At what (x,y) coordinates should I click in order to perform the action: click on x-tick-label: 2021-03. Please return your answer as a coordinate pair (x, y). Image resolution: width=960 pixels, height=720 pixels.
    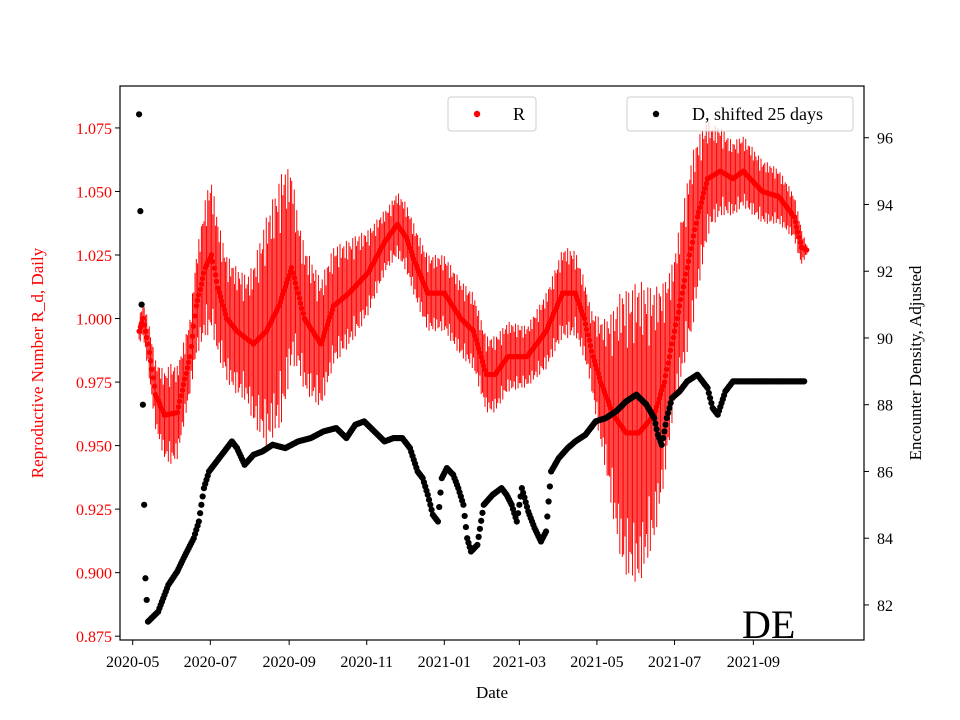
    Looking at the image, I should click on (519, 662).